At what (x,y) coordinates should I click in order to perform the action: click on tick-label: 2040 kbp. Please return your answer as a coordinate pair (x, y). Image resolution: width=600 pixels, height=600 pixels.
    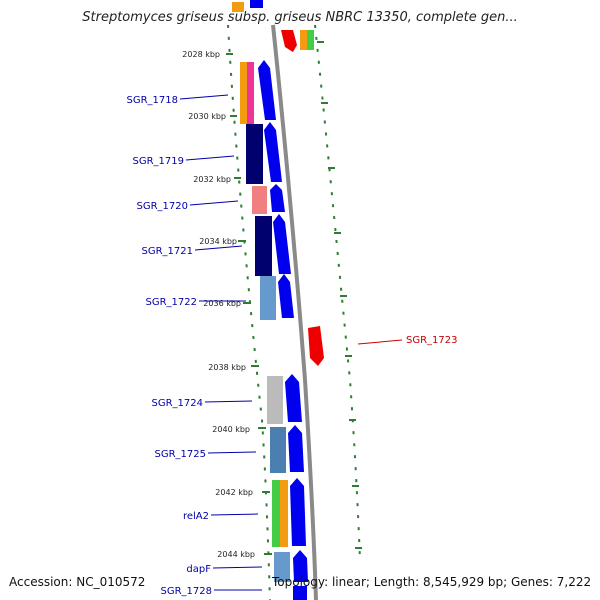
    Looking at the image, I should click on (231, 429).